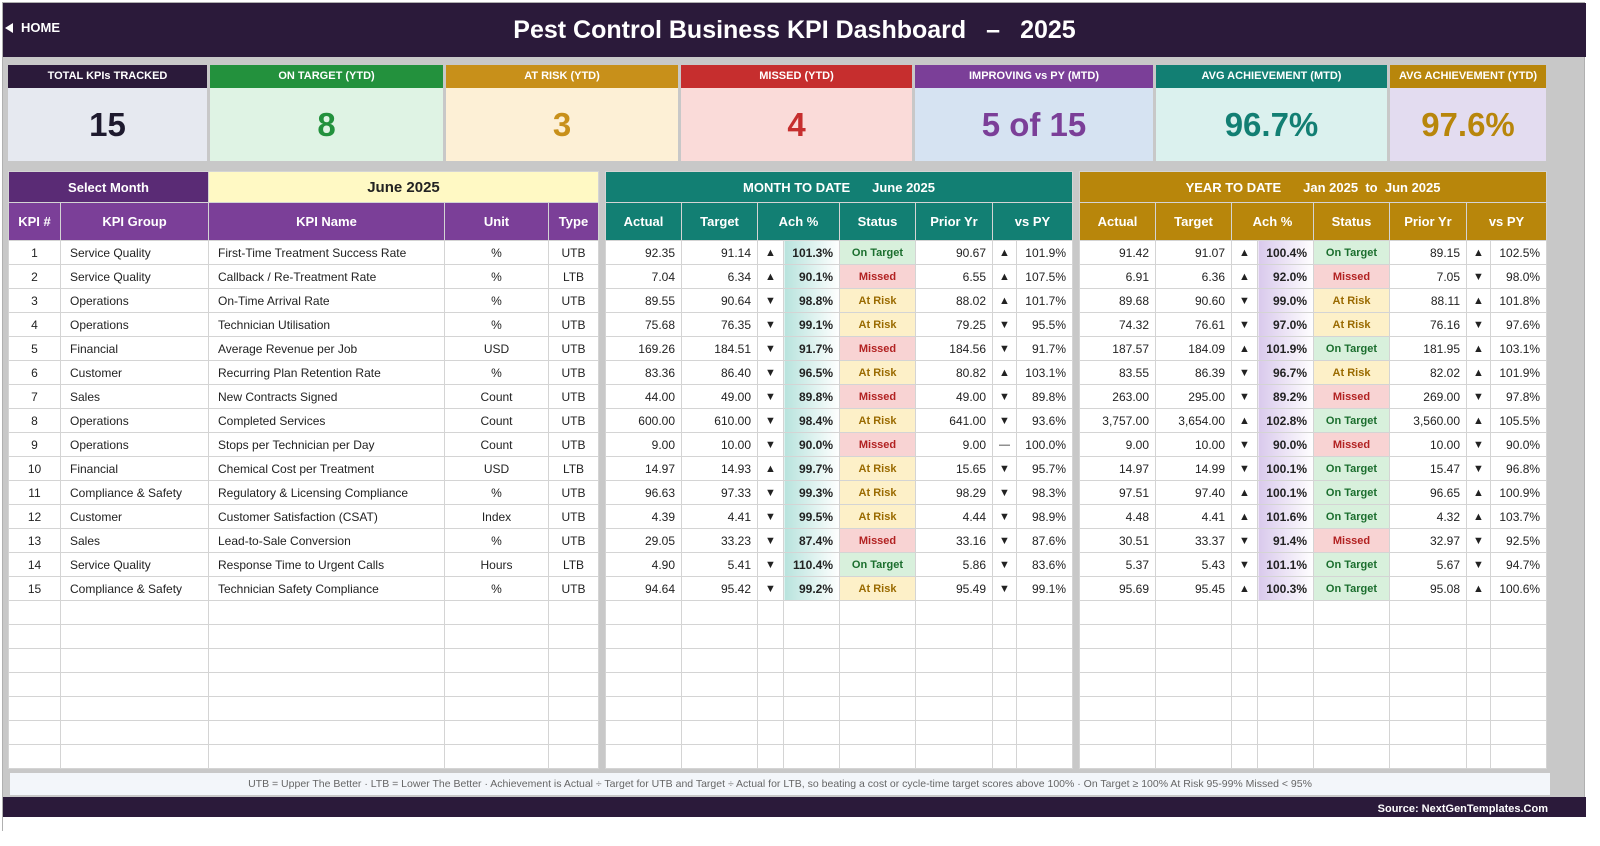 This screenshot has width=1600, height=846. I want to click on vs-py-cell: 95.5%, so click(1044, 324).